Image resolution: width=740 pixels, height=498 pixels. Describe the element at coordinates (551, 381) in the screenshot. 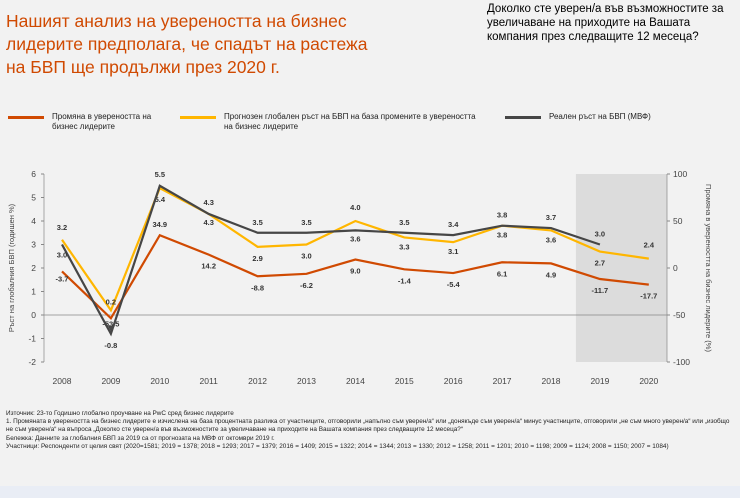

I see `x-tick-label: 2018` at that location.